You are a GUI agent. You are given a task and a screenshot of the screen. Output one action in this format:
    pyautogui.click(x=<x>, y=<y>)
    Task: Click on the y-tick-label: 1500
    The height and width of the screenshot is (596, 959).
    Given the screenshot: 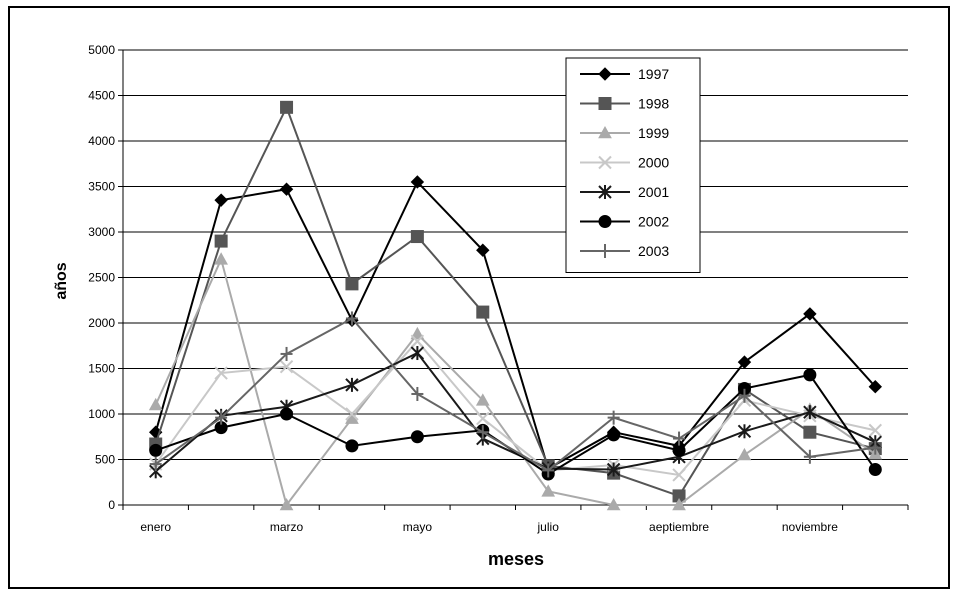 What is the action you would take?
    pyautogui.click(x=101, y=369)
    